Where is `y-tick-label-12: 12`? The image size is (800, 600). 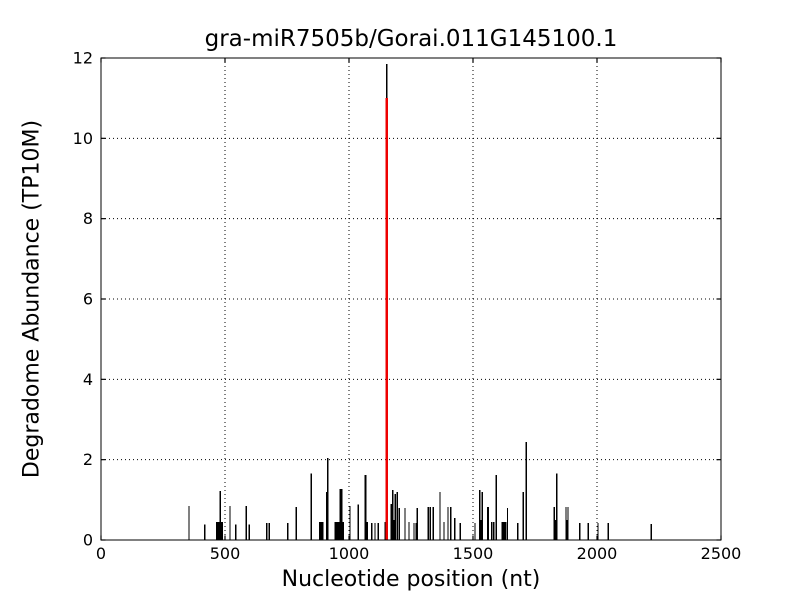
y-tick-label-12: 12 is located at coordinates (83, 58).